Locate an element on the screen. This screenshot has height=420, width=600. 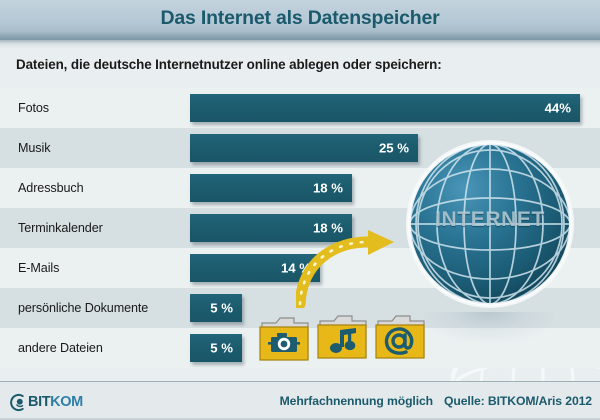
logo-text-secondary: KOM is located at coordinates (66, 402).